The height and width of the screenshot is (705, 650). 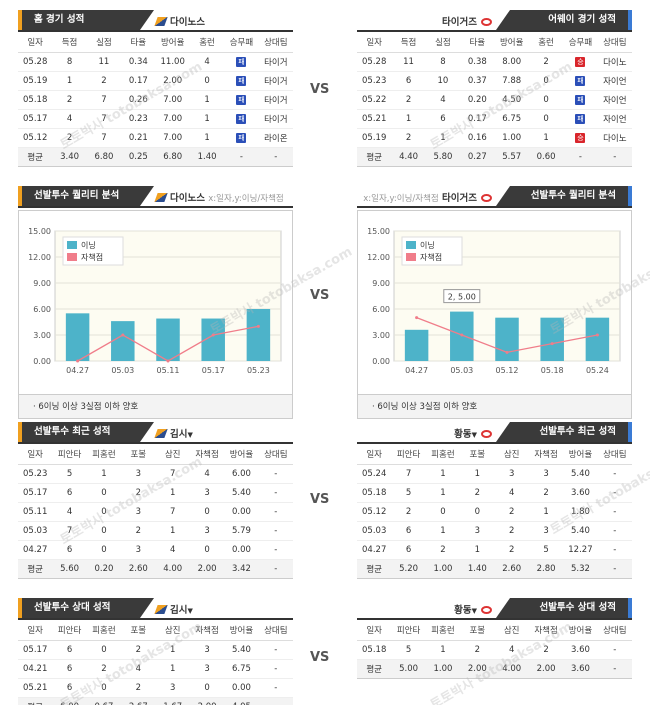 What do you see at coordinates (104, 157) in the screenshot?
I see `cell-ra: 6.80` at bounding box center [104, 157].